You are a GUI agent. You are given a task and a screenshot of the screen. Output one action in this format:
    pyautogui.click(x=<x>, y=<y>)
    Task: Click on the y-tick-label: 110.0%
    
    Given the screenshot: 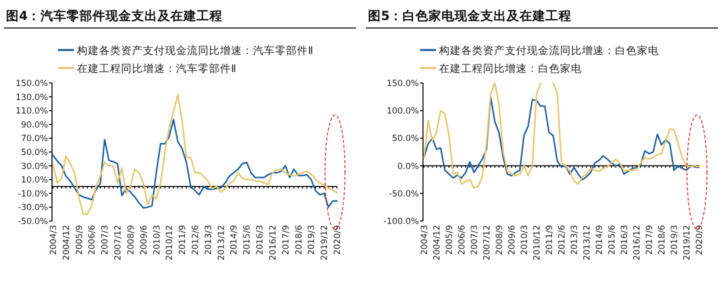 What is the action you would take?
    pyautogui.click(x=32, y=111)
    